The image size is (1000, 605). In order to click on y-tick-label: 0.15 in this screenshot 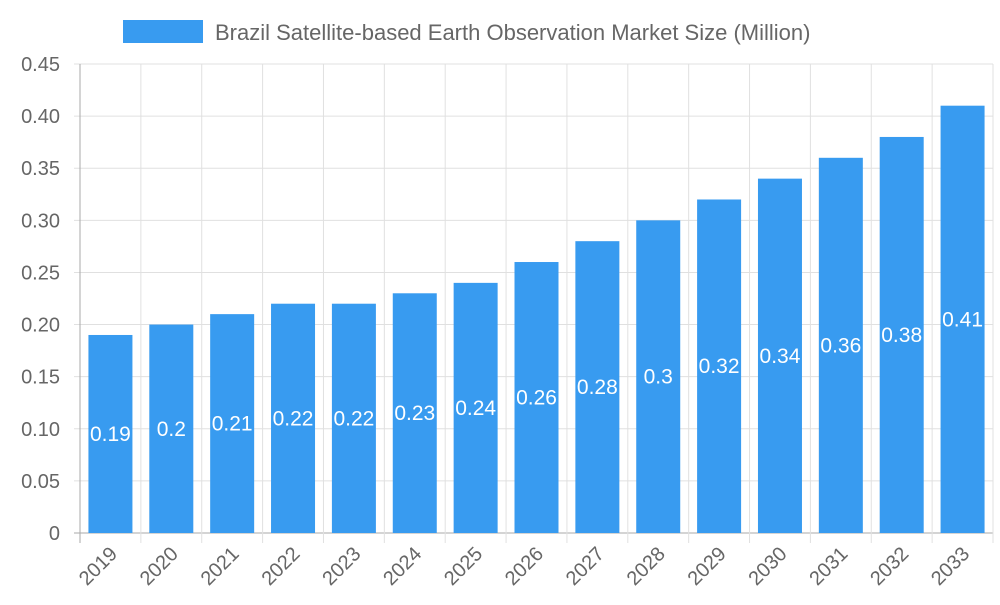, I will do `click(40, 378)`.